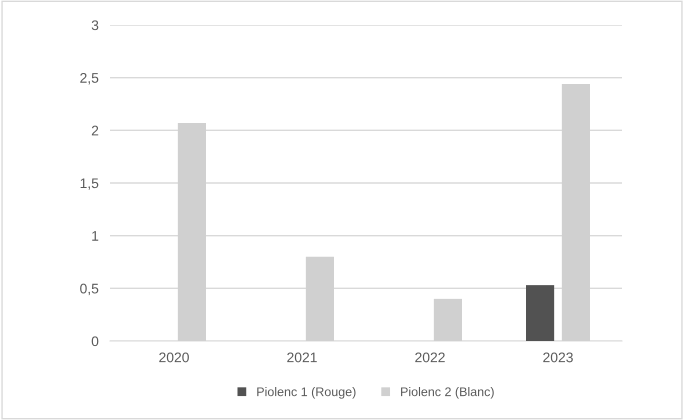  I want to click on y-tick-label: 0, so click(95, 341).